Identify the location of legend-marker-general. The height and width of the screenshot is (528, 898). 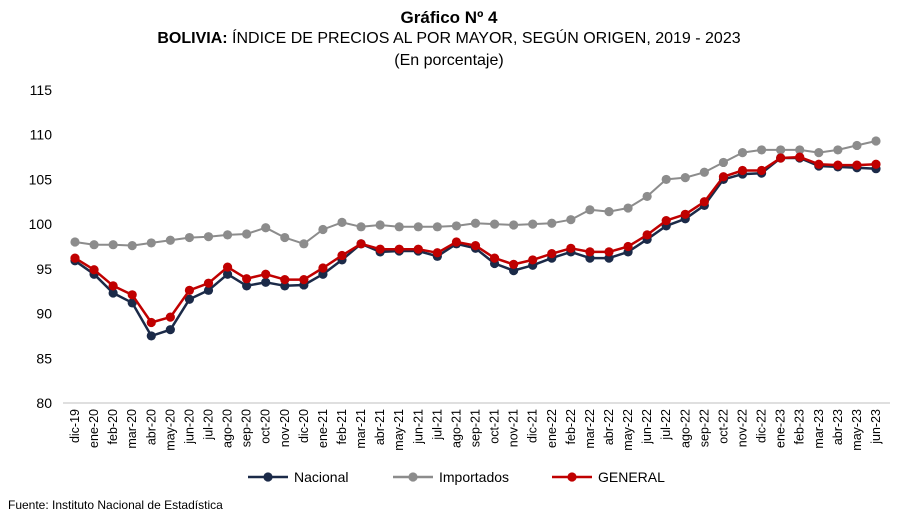
(572, 477).